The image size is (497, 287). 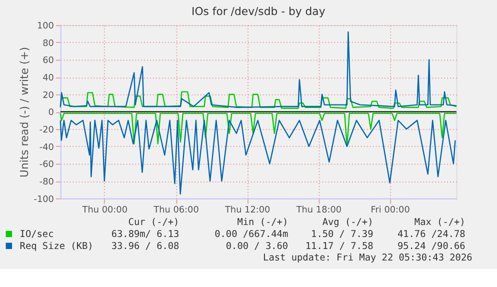 What do you see at coordinates (342, 234) in the screenshot?
I see `text: 1.50 / 7.39` at bounding box center [342, 234].